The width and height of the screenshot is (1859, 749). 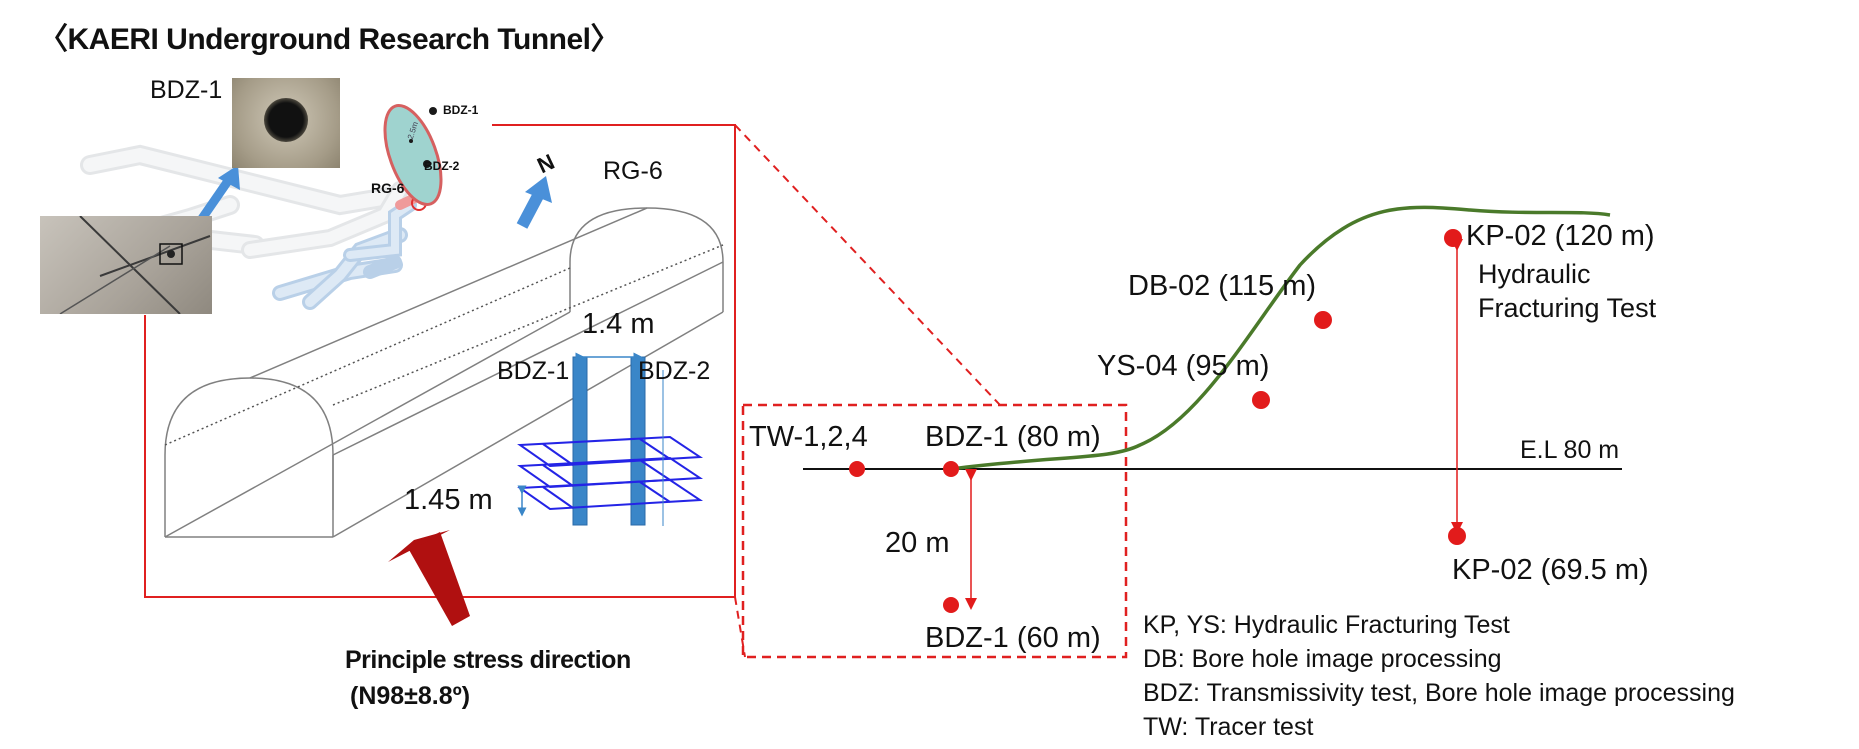 What do you see at coordinates (610, 473) in the screenshot?
I see `measurement-planes` at bounding box center [610, 473].